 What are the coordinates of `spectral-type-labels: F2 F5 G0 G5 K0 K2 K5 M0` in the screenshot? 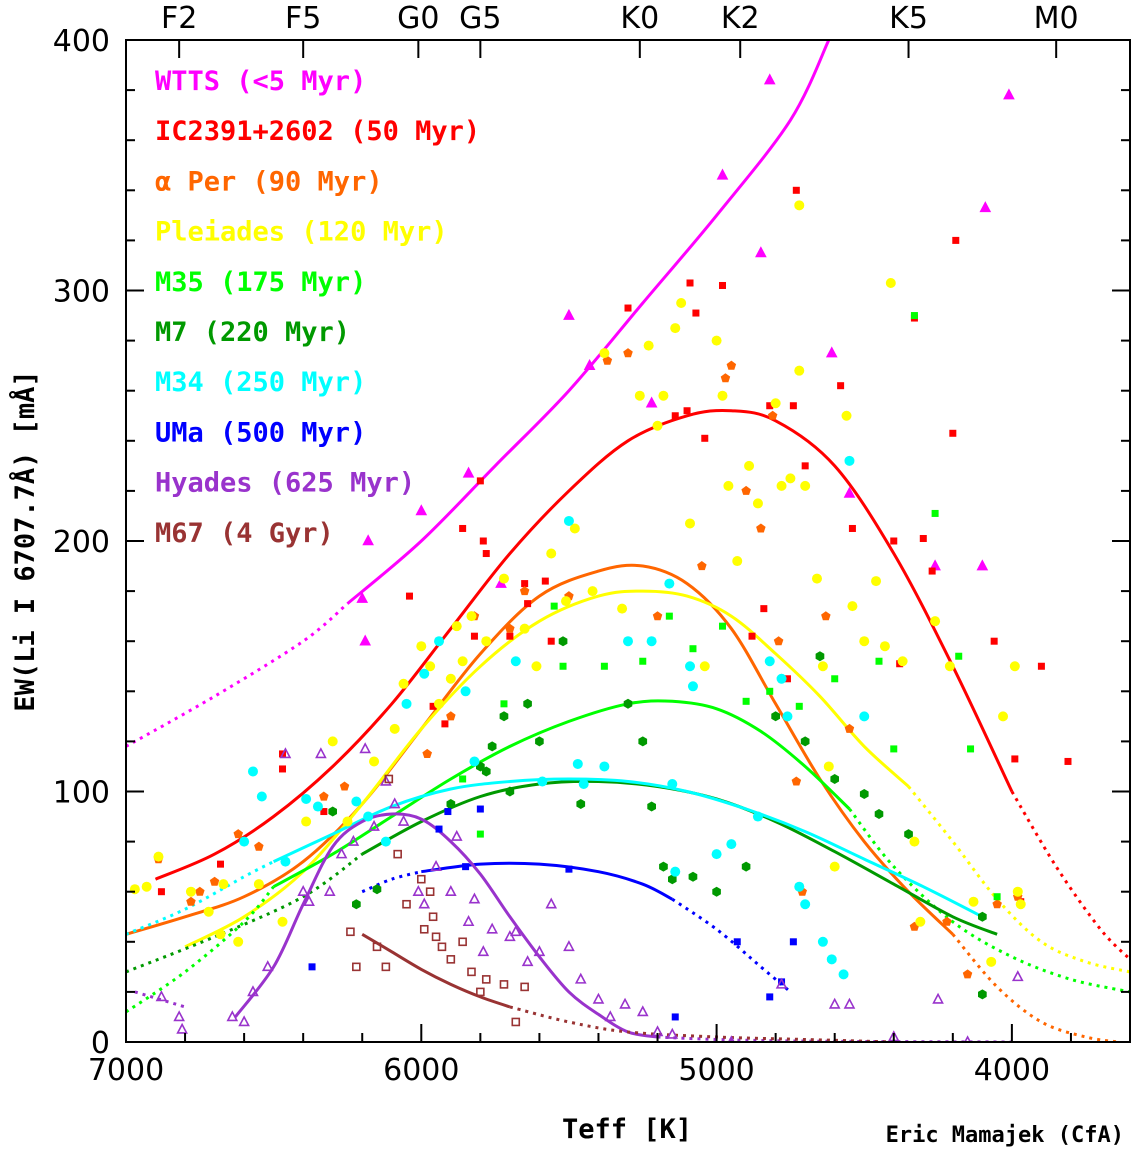 It's located at (620, 18).